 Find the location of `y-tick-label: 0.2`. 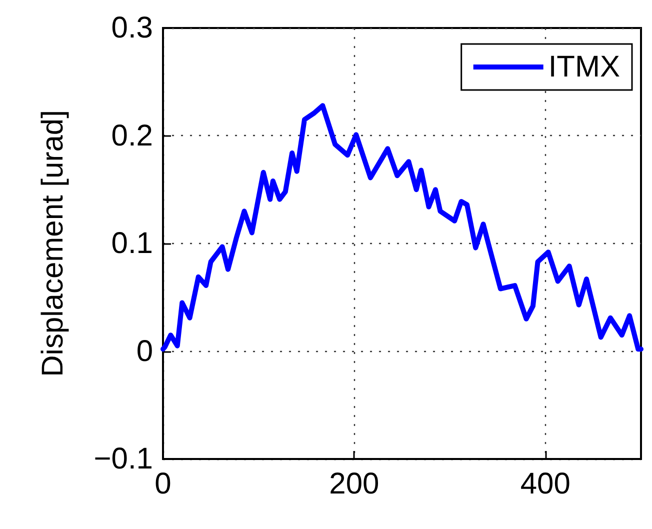

y-tick-label: 0.2 is located at coordinates (132, 135).